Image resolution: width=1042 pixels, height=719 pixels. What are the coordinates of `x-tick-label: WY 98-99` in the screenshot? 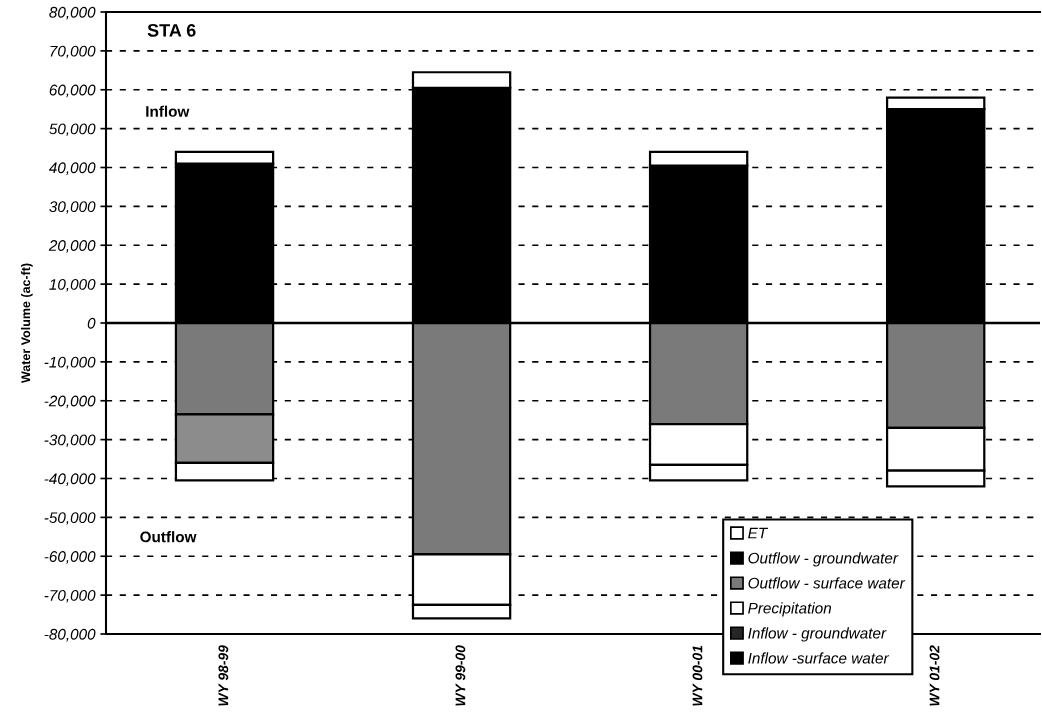 It's located at (223, 675).